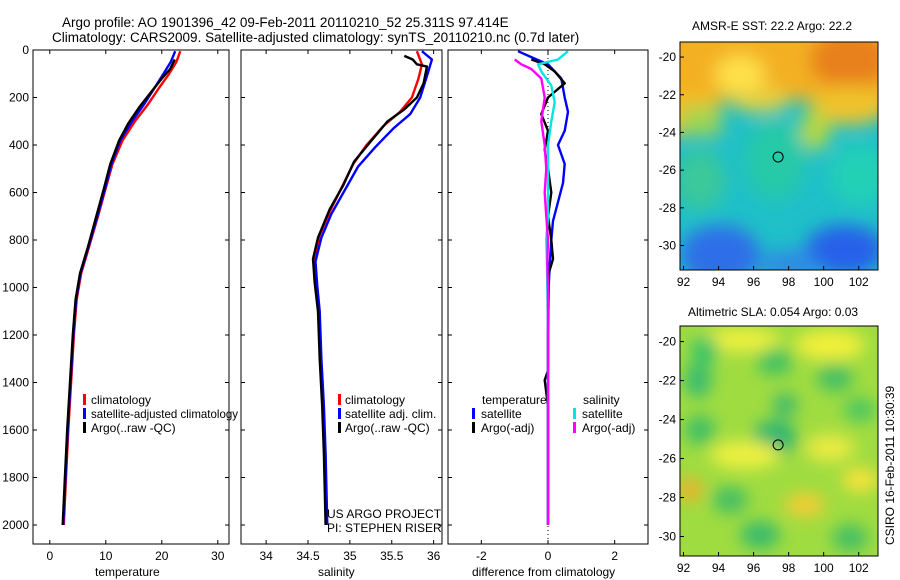 This screenshot has height=580, width=900. I want to click on x-tick-label: 35.5, so click(392, 556).